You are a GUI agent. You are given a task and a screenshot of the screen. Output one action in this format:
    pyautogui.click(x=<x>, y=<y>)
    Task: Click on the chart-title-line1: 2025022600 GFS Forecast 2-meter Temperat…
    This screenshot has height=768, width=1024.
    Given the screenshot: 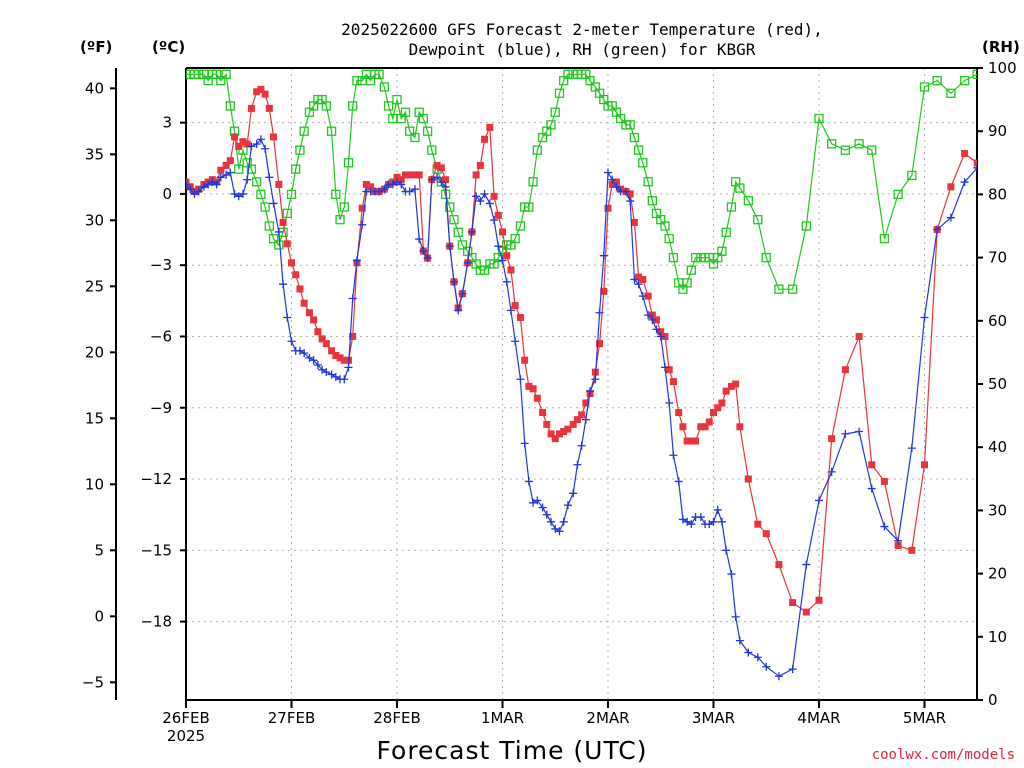 What is the action you would take?
    pyautogui.click(x=582, y=29)
    